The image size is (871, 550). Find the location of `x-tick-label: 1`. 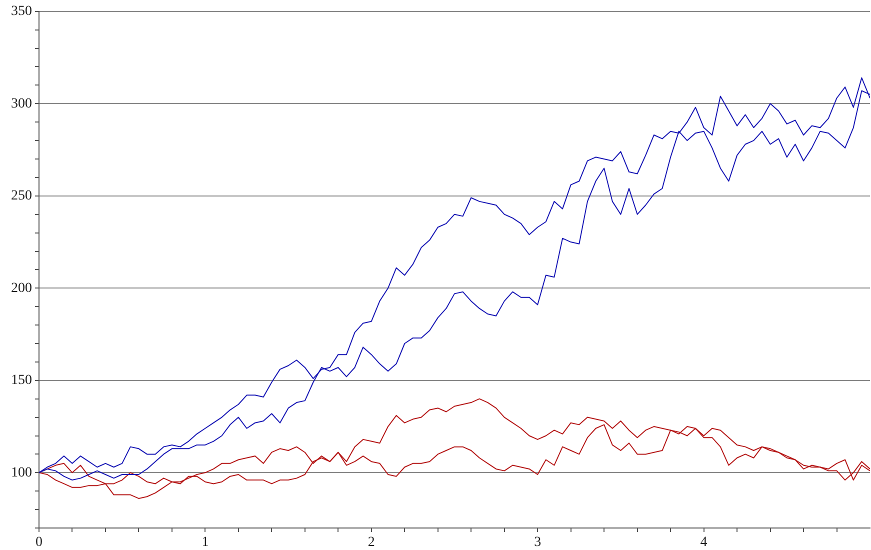

x-tick-label: 1 is located at coordinates (205, 542).